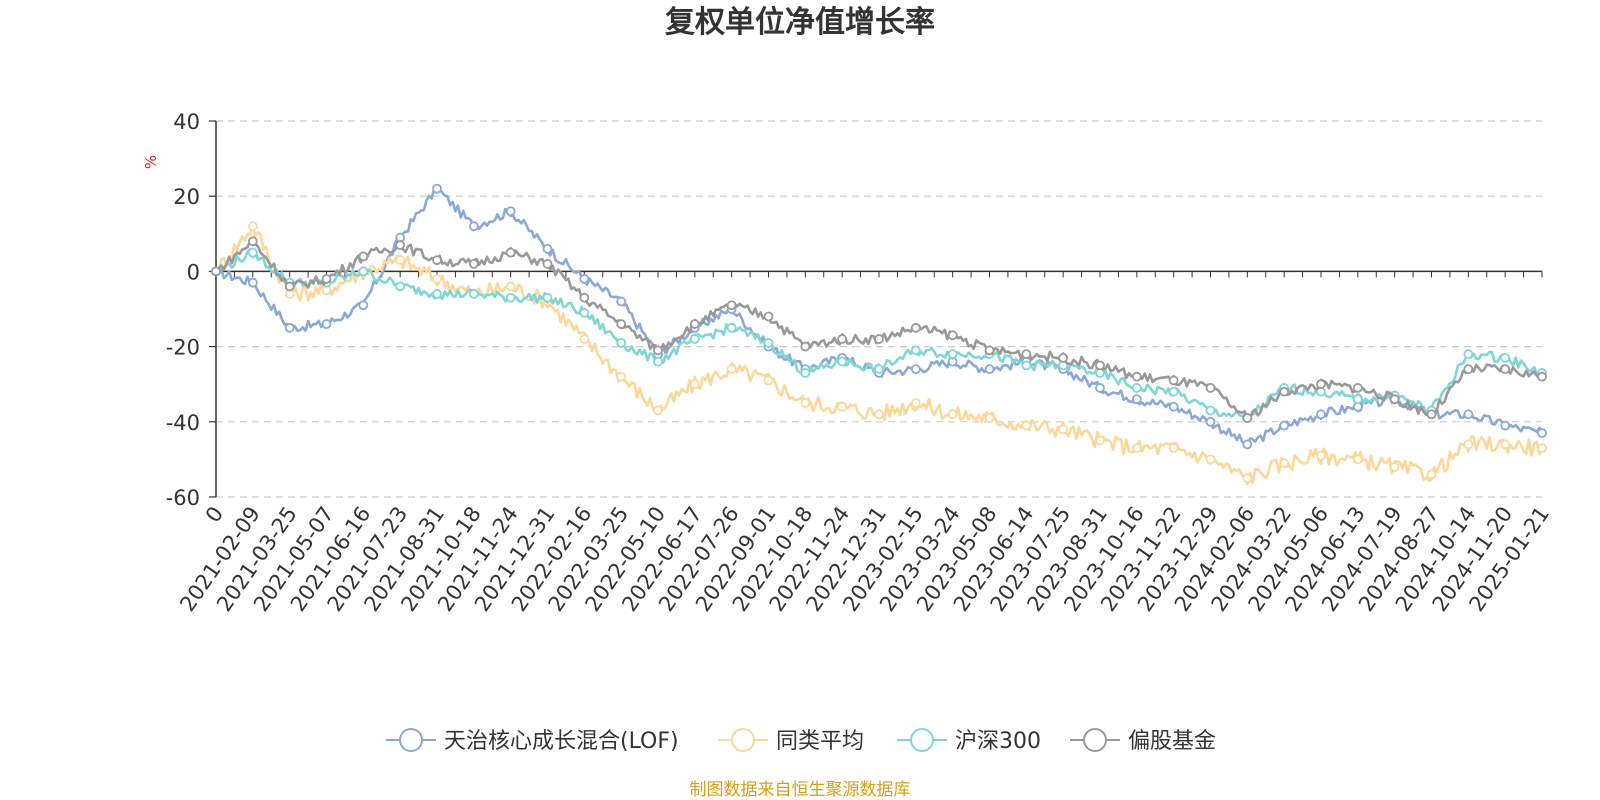  Describe the element at coordinates (1172, 741) in the screenshot. I see `legend-label: 偏股基金` at that location.